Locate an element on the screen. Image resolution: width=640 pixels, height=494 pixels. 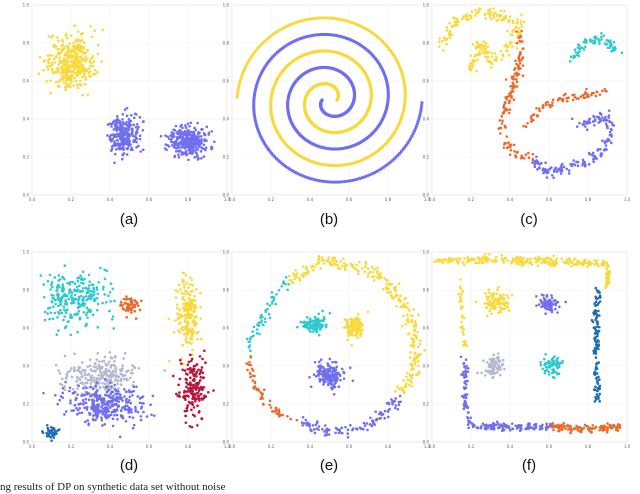
panel-e: (e) 0.0 0.2 0.4 0.6 0.8 1.00.00.20.40.60.81.0 is located at coordinates (327, 362).